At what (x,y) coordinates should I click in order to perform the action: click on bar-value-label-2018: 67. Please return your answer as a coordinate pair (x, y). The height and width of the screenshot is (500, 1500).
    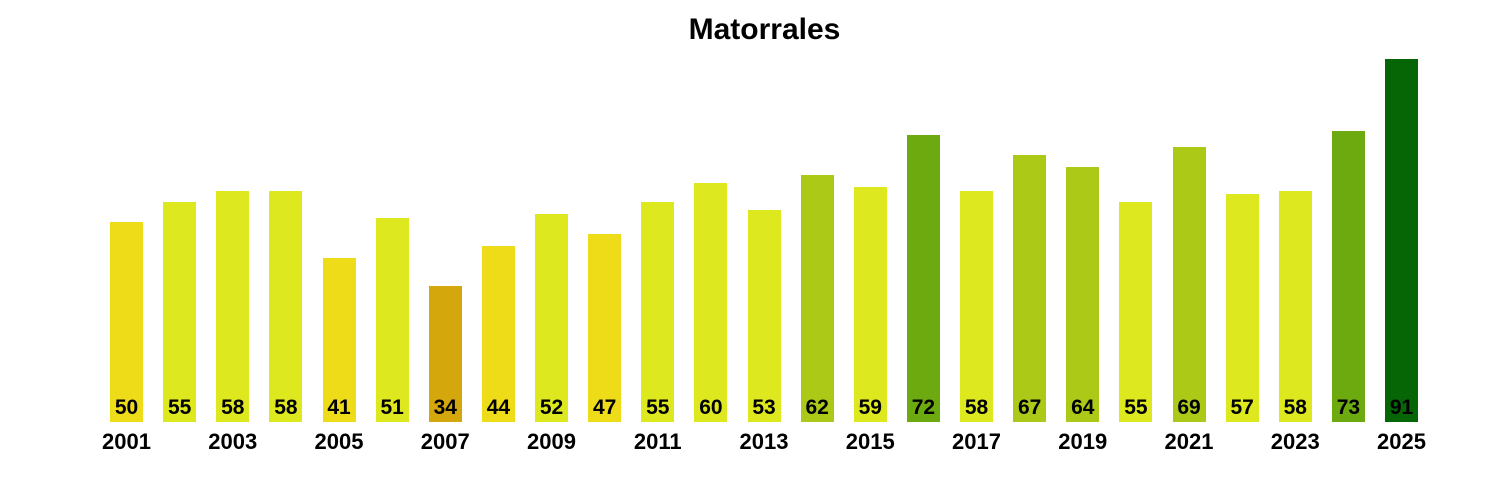
    Looking at the image, I should click on (1029, 407).